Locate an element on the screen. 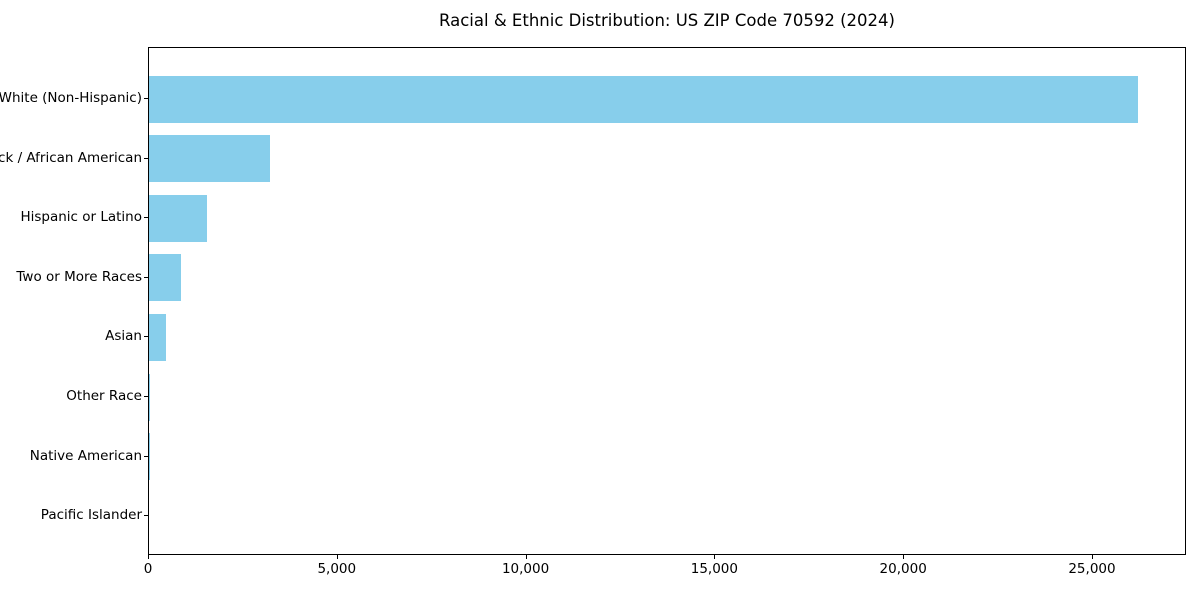  x-tick-label: 20,000 is located at coordinates (903, 569).